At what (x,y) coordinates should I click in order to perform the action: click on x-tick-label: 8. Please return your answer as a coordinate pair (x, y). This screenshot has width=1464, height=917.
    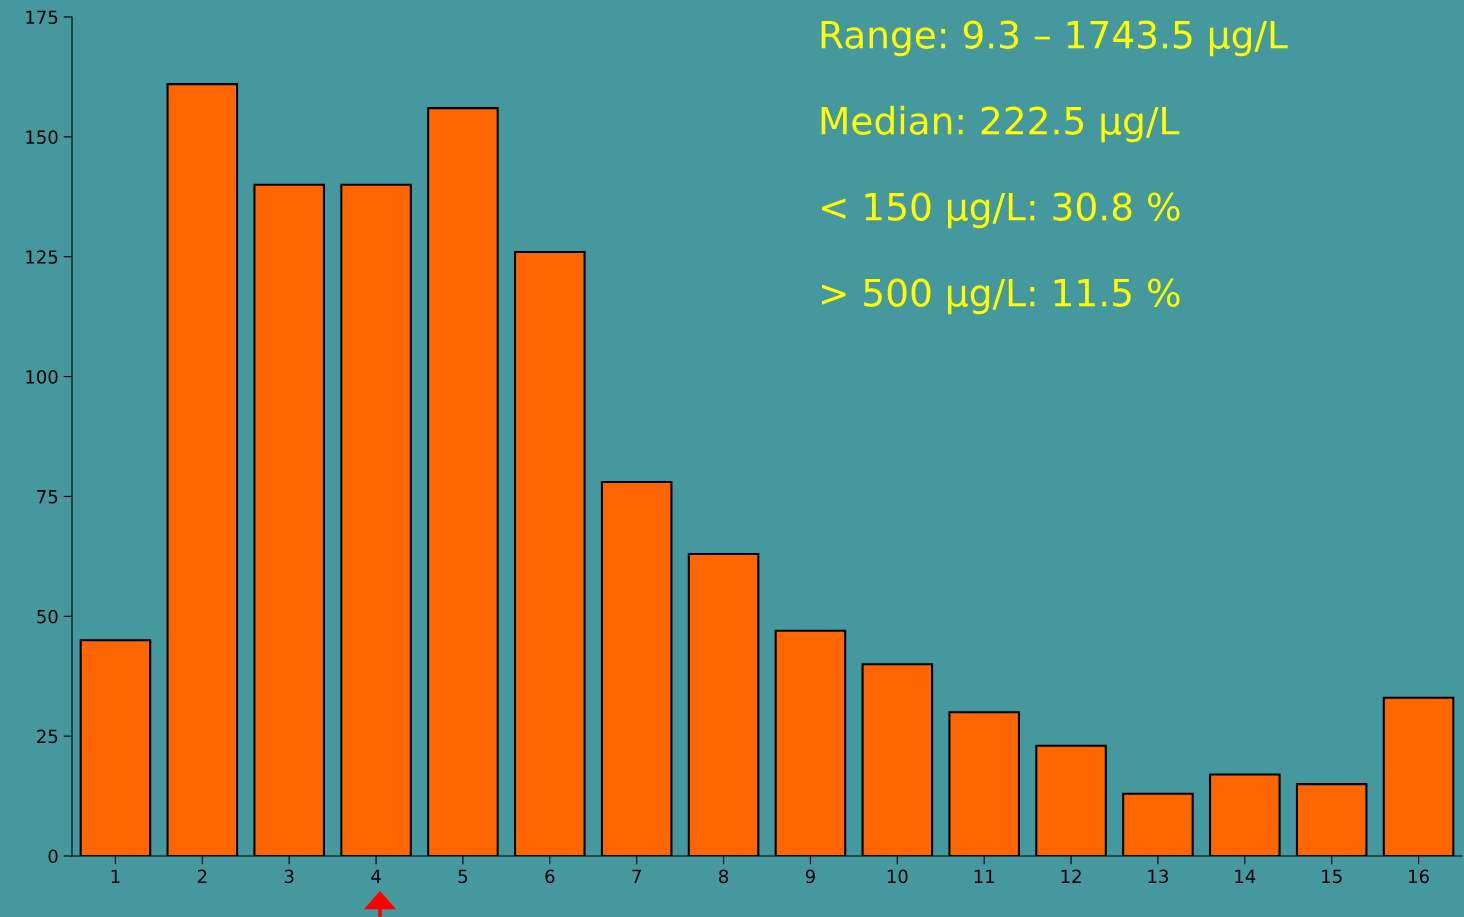
    Looking at the image, I should click on (724, 876).